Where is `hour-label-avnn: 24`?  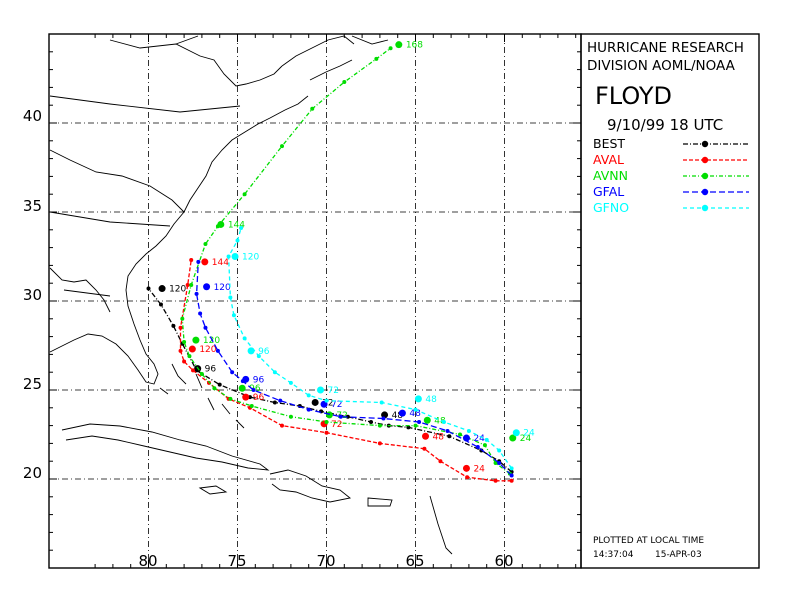
hour-label-avnn: 24 is located at coordinates (526, 439).